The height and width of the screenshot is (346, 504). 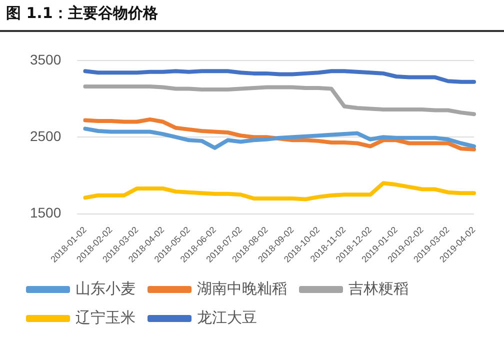 I want to click on y-tick-label: 3500, so click(x=46, y=59).